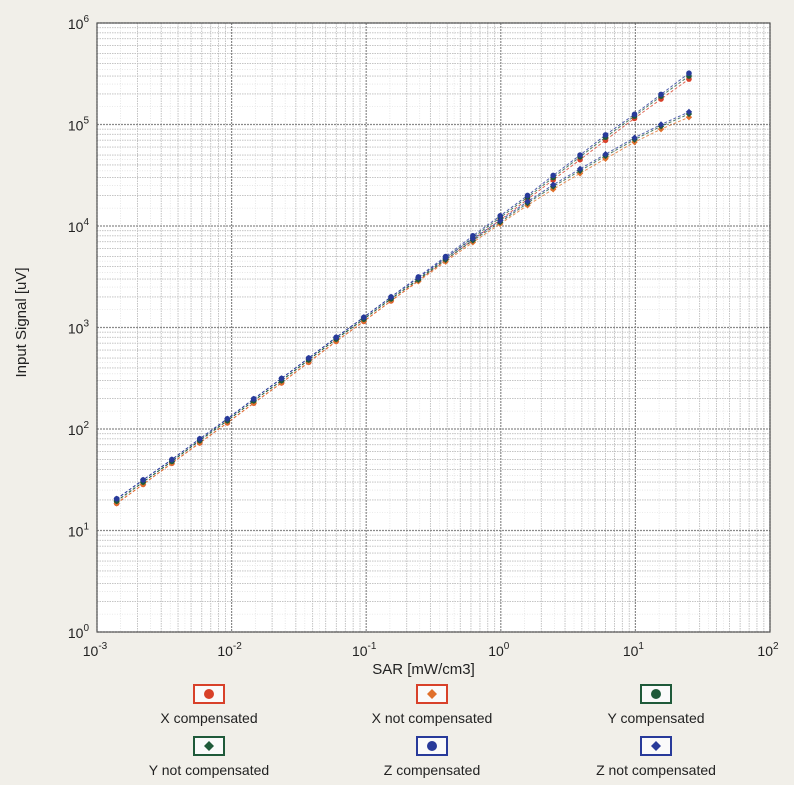  I want to click on legend-item: X not compensated, so click(432, 705).